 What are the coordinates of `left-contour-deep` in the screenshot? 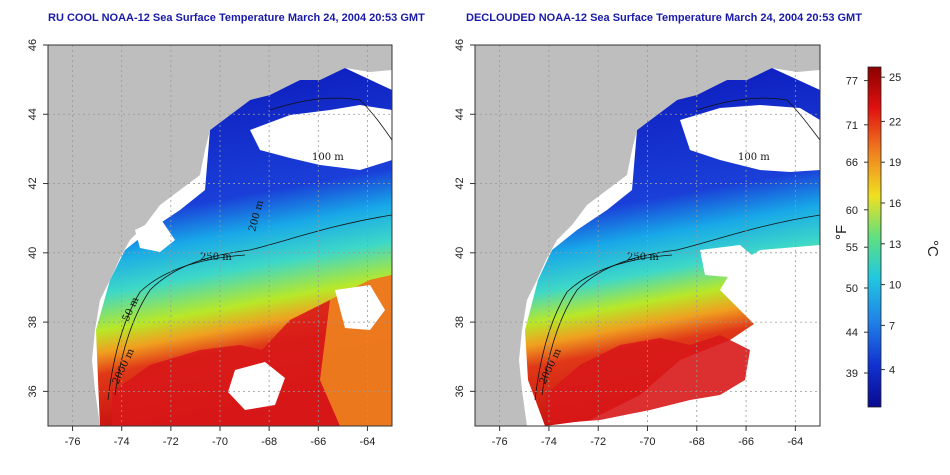 It's located at (176, 327).